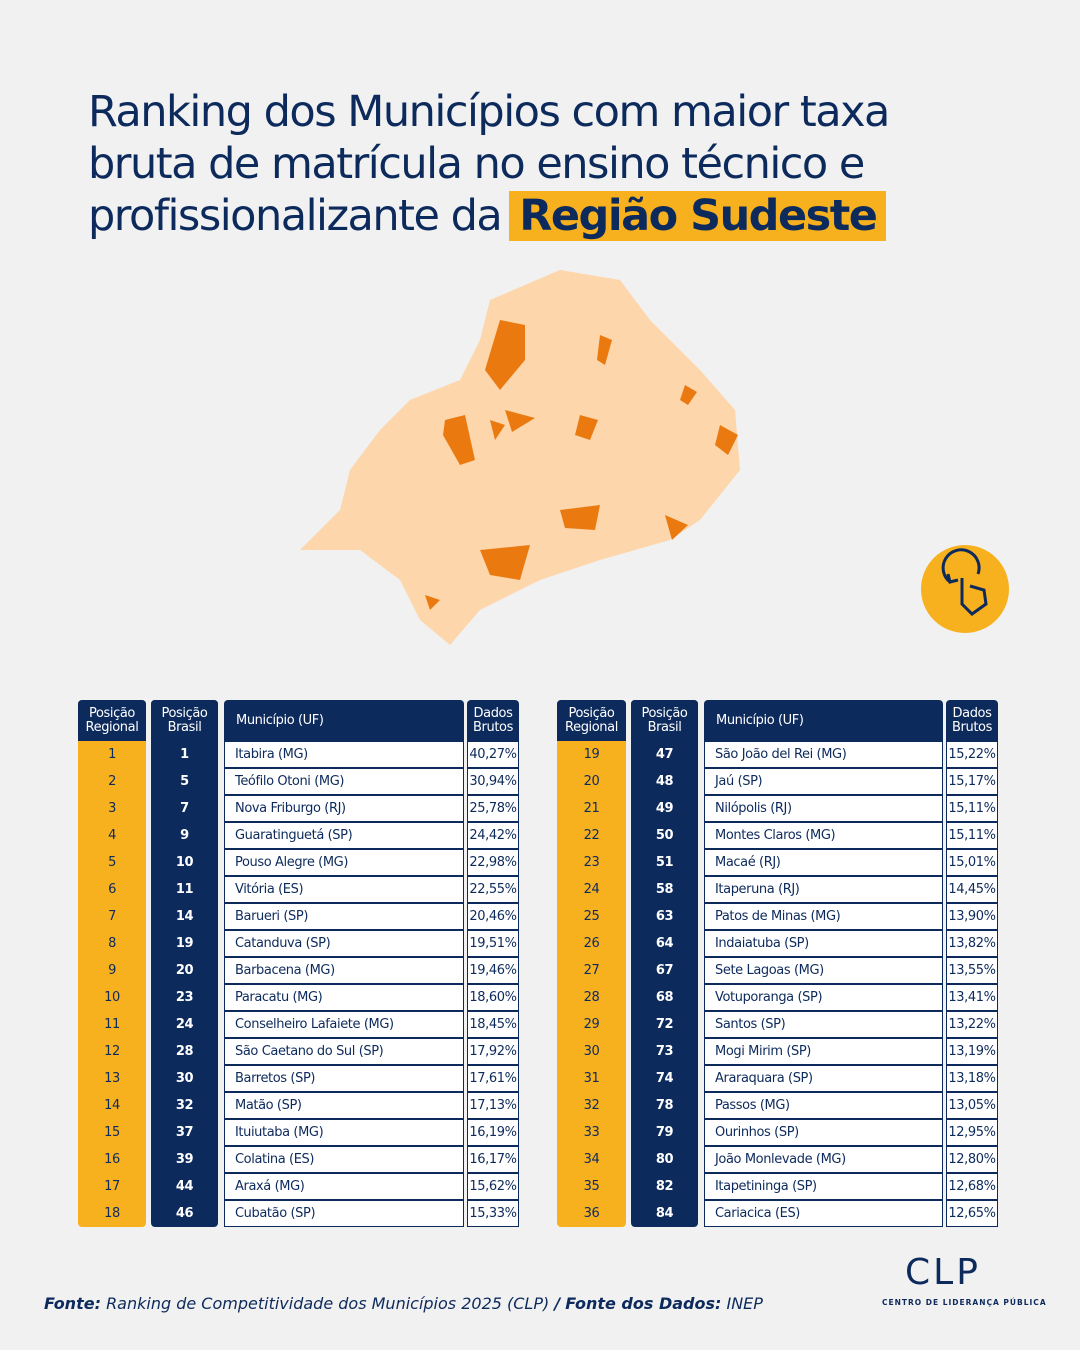 This screenshot has width=1080, height=1350. What do you see at coordinates (476, 164) in the screenshot?
I see `title-line: bruta de matrícula no ensino técnico e` at bounding box center [476, 164].